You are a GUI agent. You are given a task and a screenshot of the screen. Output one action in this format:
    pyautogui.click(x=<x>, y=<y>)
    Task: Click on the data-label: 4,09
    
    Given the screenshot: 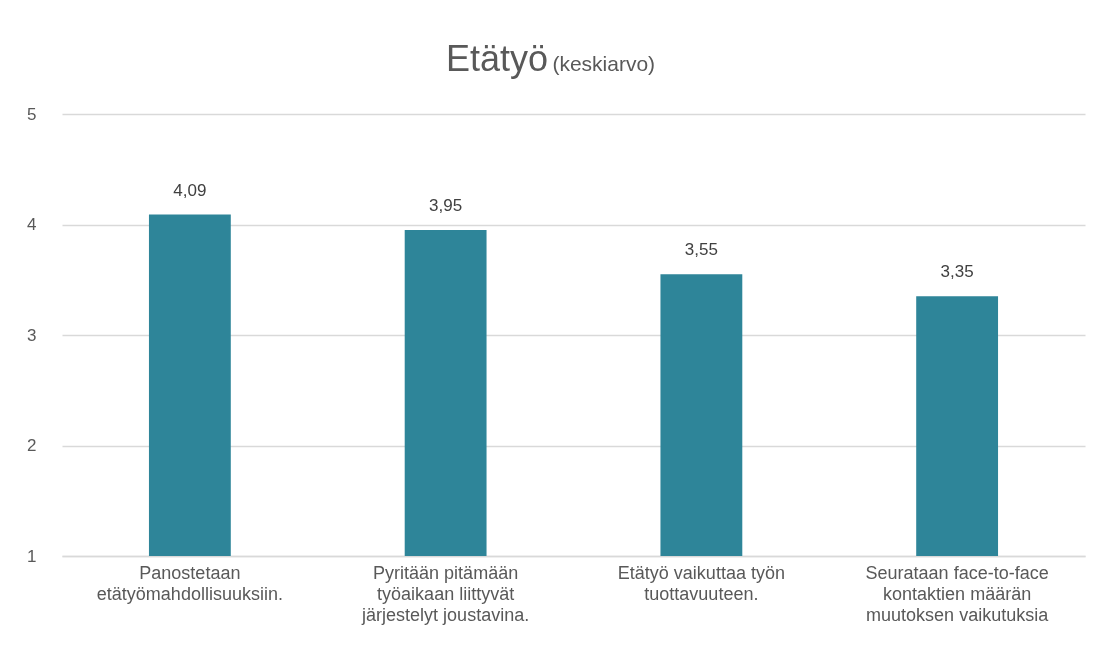 What is the action you would take?
    pyautogui.click(x=190, y=190)
    